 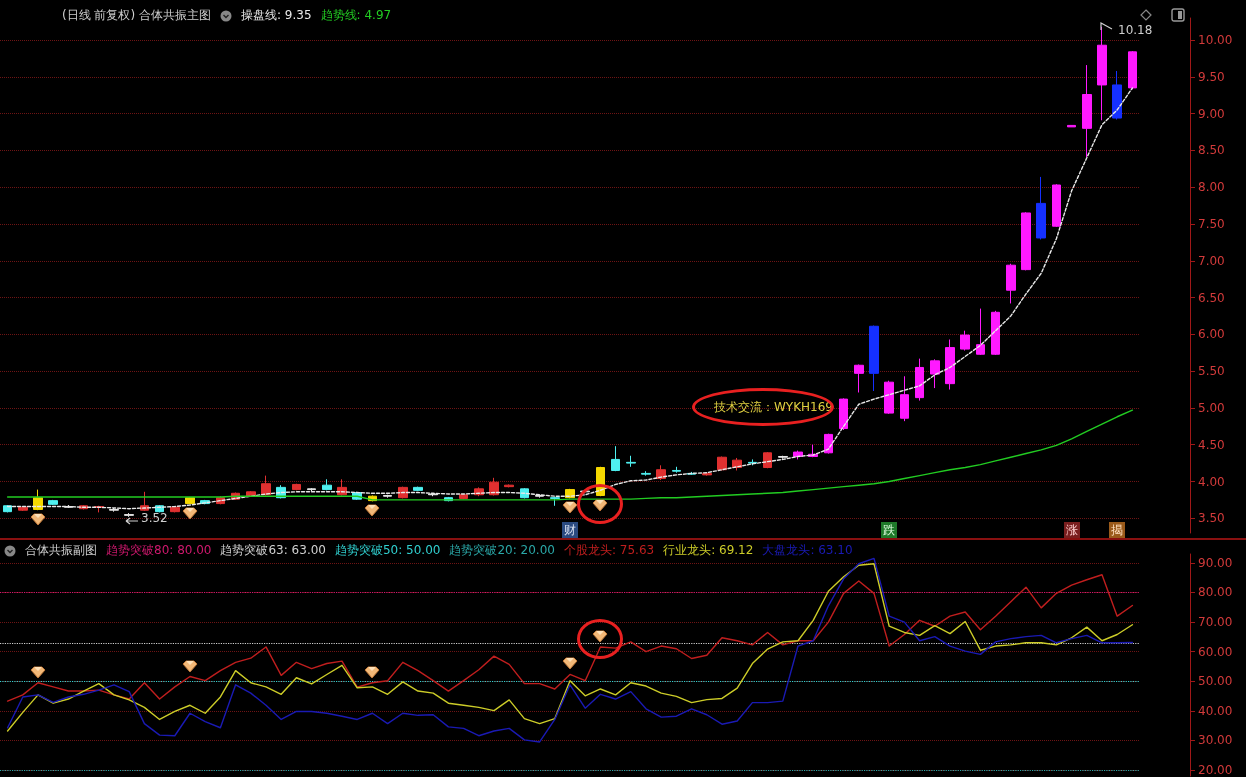 What do you see at coordinates (1215, 740) in the screenshot?
I see `y-tick-label: 30.00` at bounding box center [1215, 740].